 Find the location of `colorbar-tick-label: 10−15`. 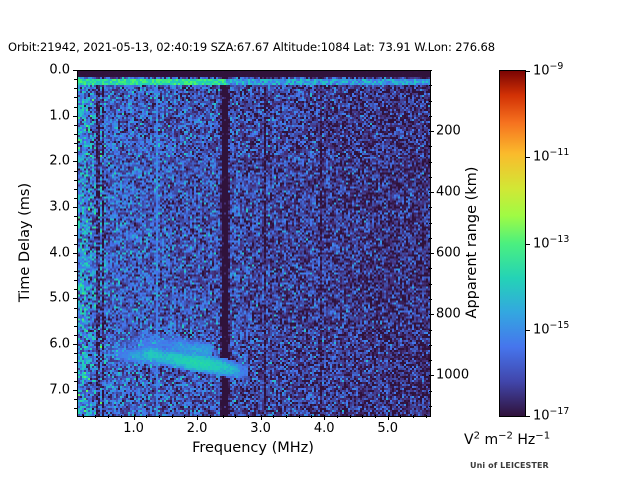

colorbar-tick-label: 10−15 is located at coordinates (551, 328).